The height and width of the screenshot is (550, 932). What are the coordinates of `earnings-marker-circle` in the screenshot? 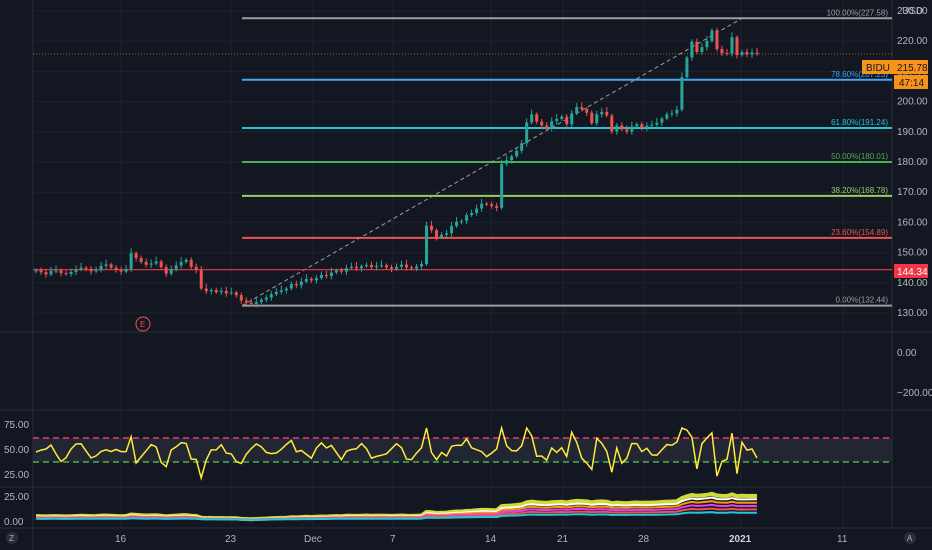 It's located at (143, 324).